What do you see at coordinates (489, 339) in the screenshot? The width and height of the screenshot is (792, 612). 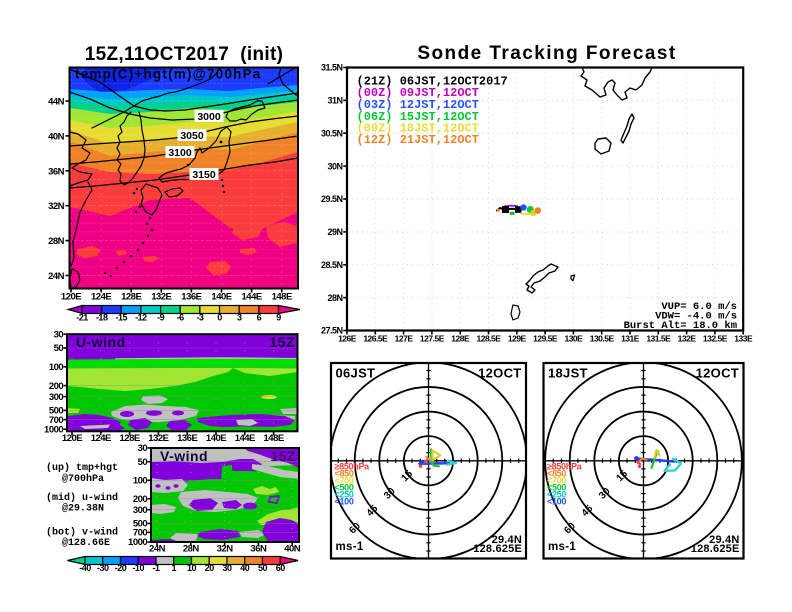 I see `svg-text: 128.5E` at bounding box center [489, 339].